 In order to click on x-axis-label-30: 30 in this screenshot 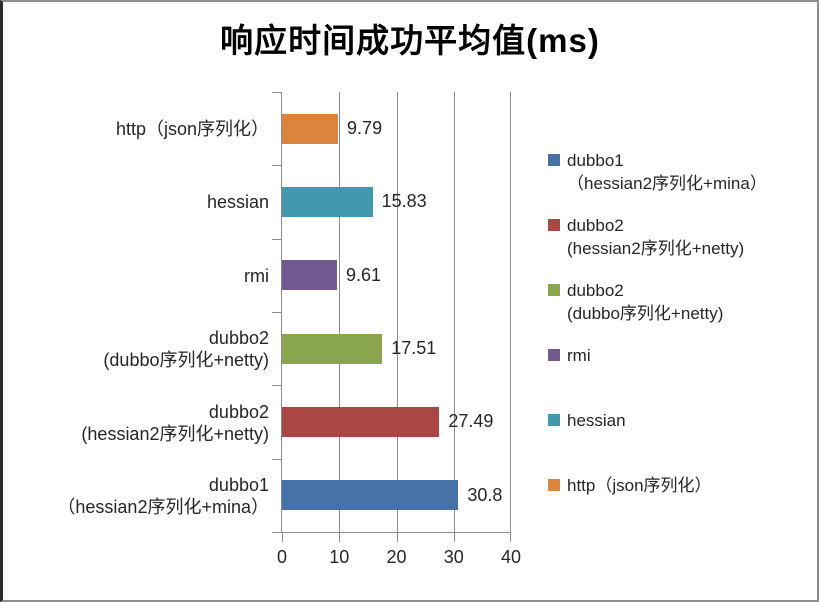, I will do `click(453, 557)`.